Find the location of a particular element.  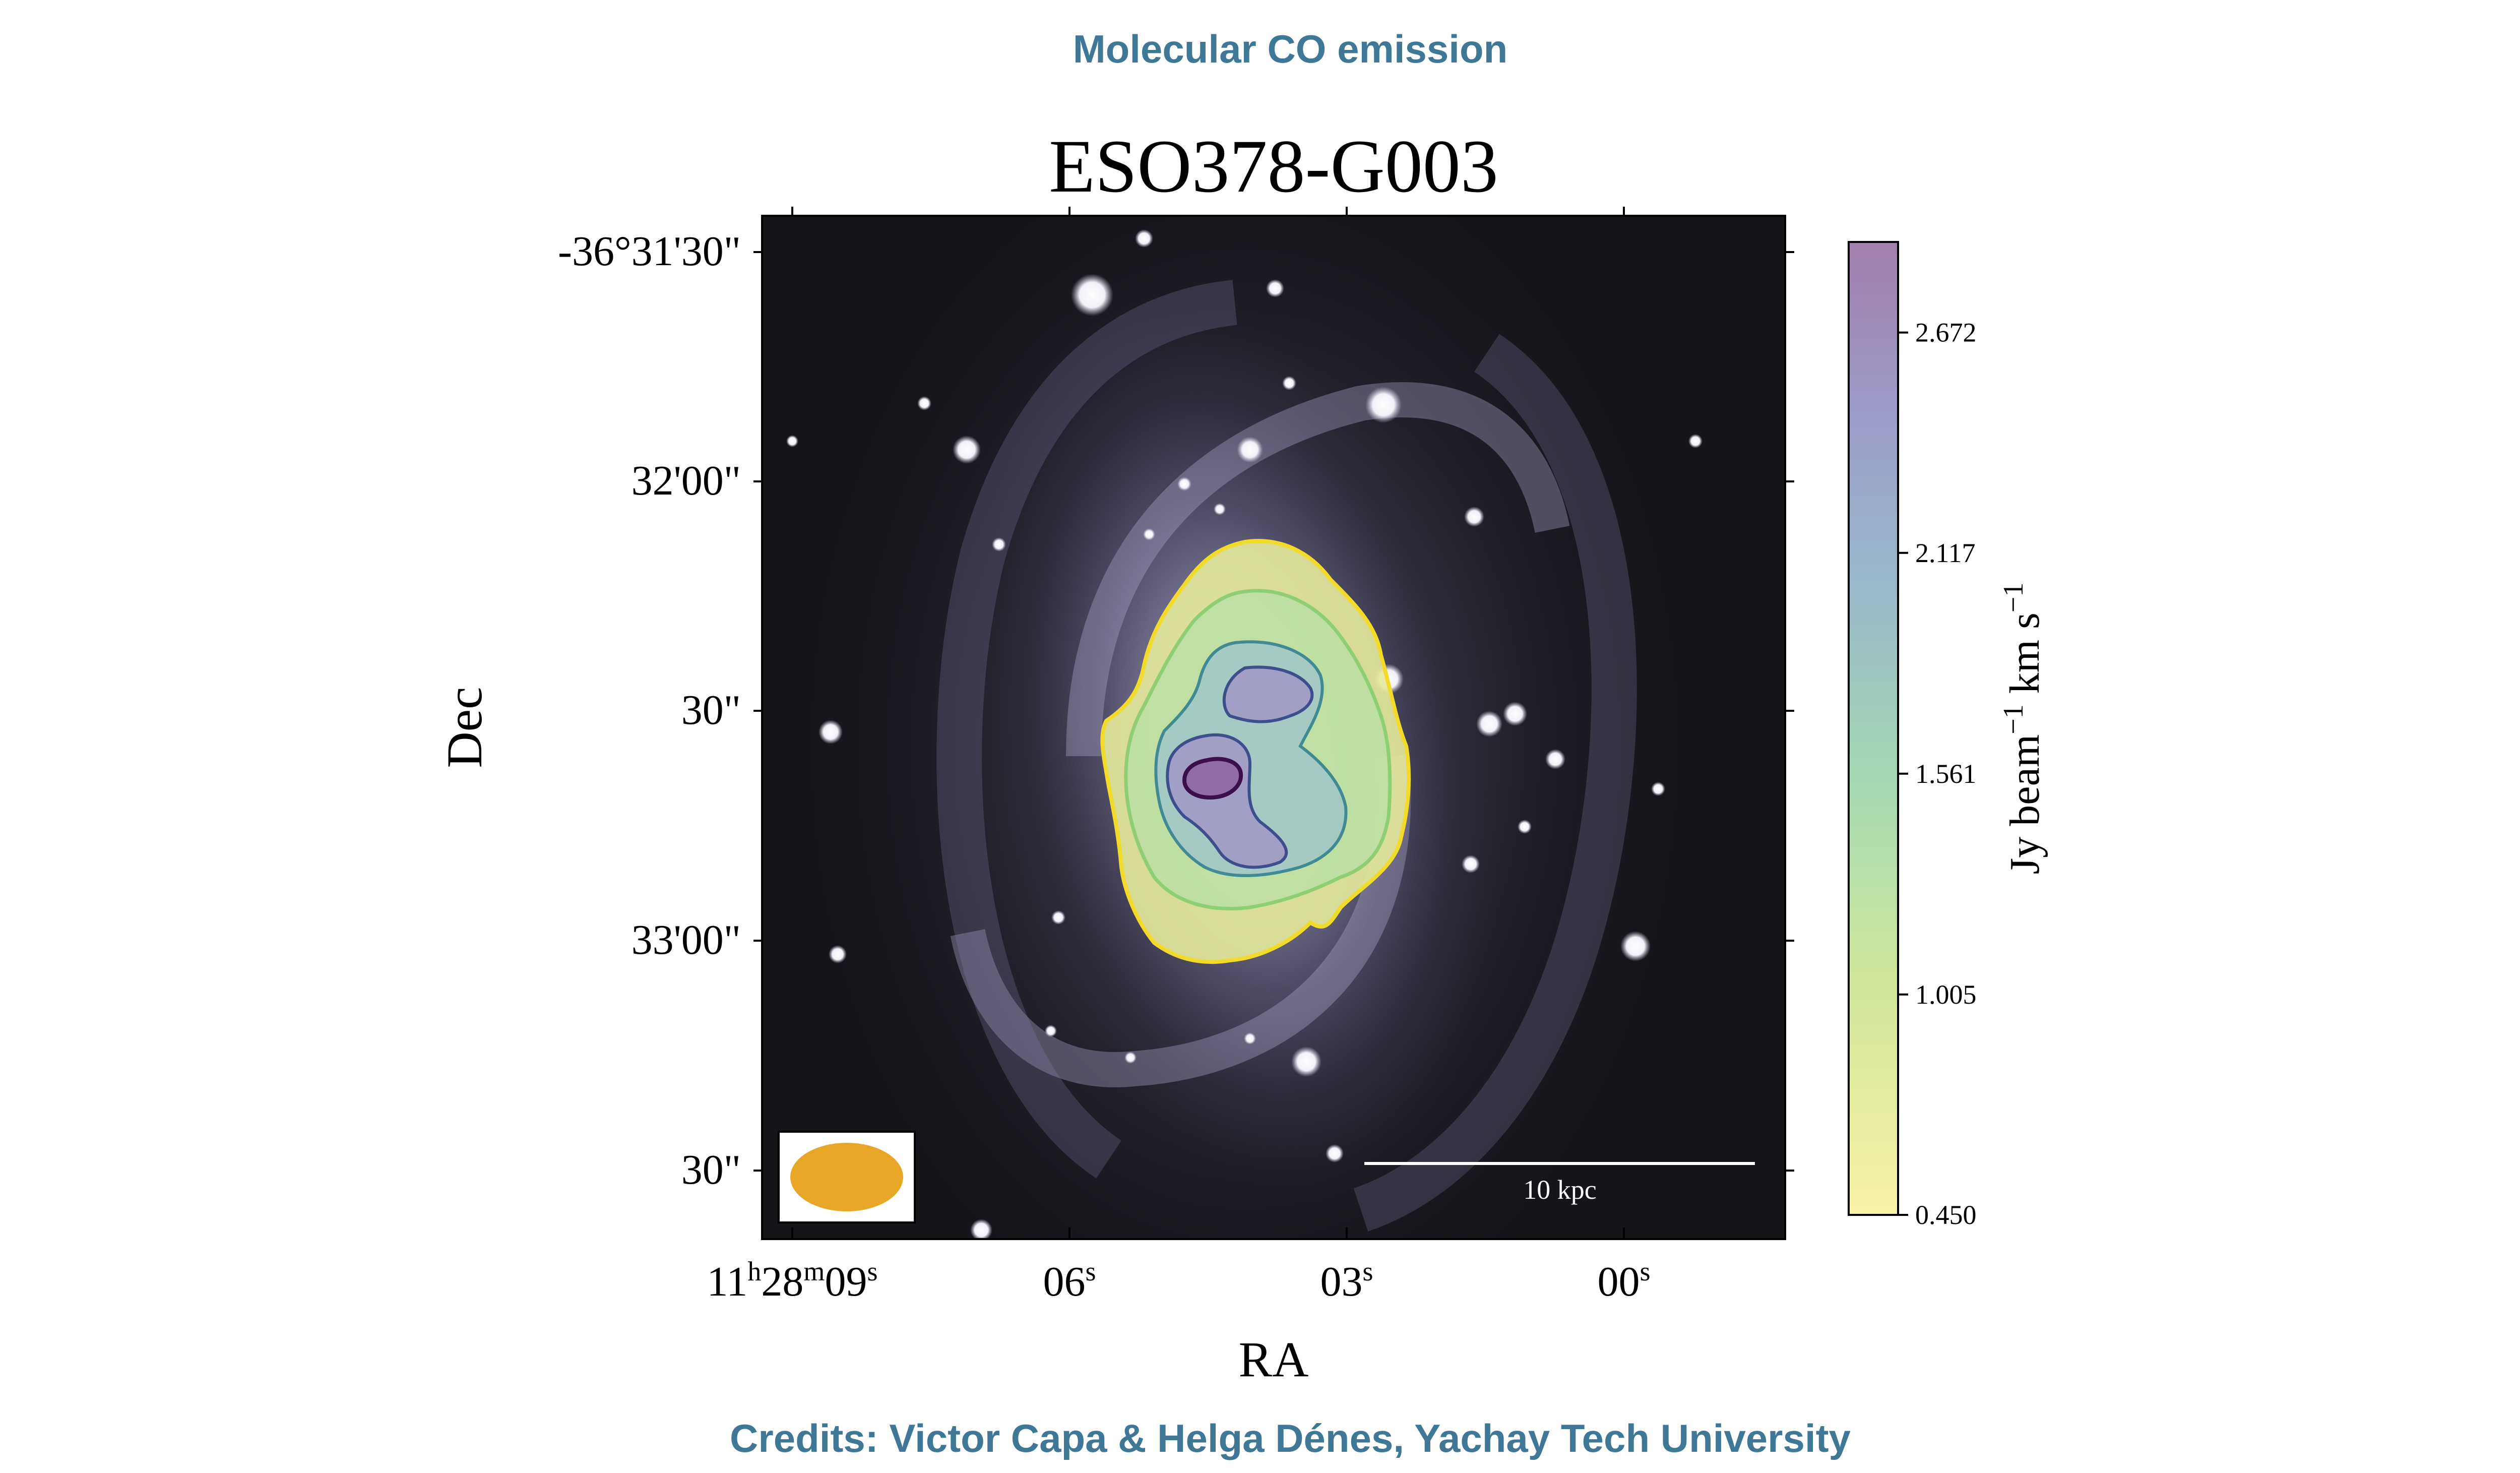

colorbar-tick-label: 1.005 is located at coordinates (1946, 994).